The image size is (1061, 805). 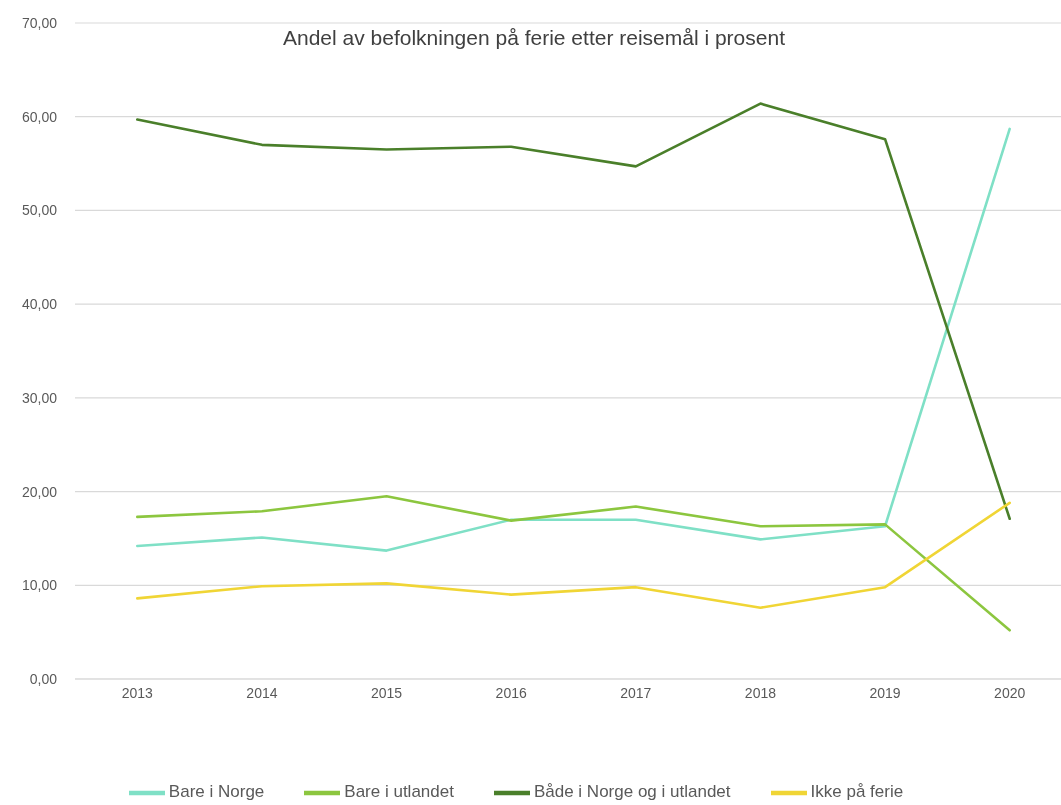 I want to click on y-tick-label: 60,00, so click(x=39, y=116).